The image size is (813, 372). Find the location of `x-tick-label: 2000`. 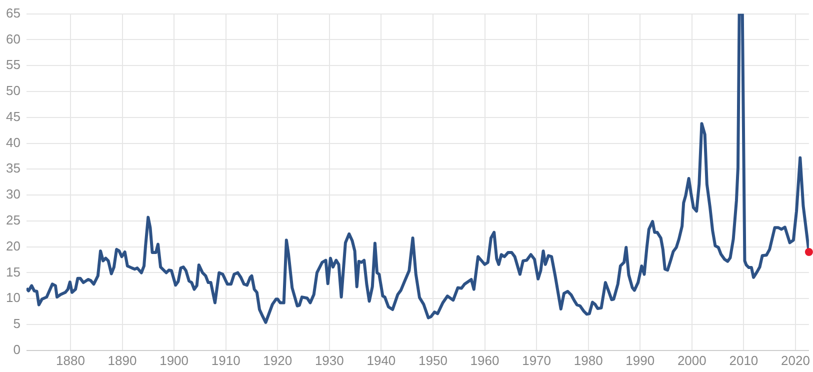

x-tick-label: 2000 is located at coordinates (691, 360).